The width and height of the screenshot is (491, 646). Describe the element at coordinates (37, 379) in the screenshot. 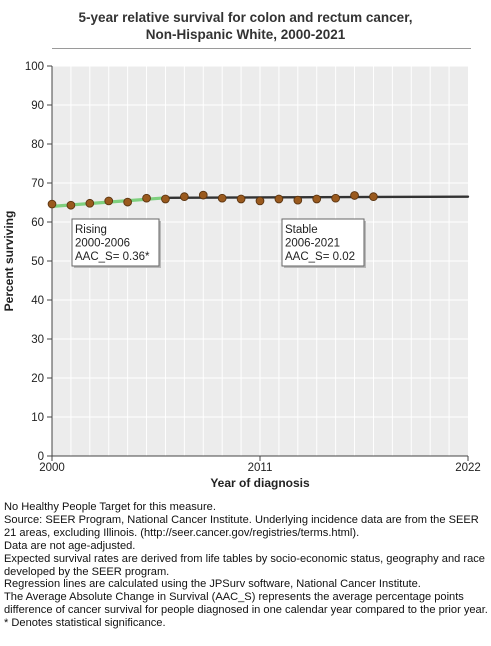

I see `y-tick-label: 20` at that location.